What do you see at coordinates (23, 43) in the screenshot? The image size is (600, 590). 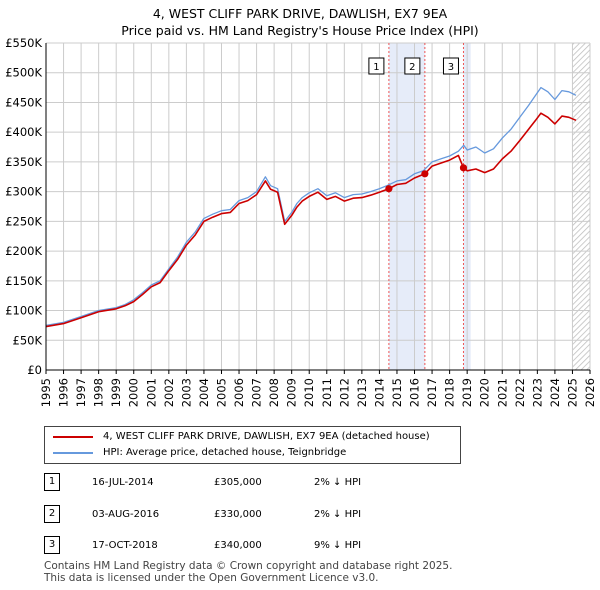 I see `y-tick-label: £550K` at bounding box center [23, 43].